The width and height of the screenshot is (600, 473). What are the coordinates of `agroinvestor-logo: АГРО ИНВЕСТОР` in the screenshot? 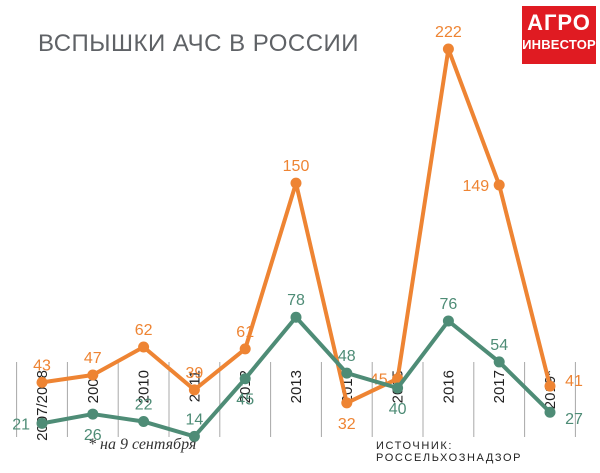 It's located at (559, 35).